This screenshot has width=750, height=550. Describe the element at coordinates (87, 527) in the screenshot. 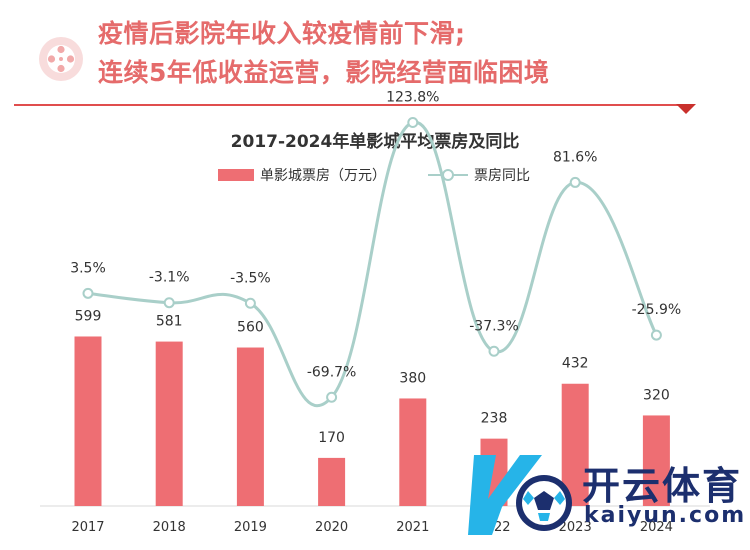

I see `x-tick-label-2017: 2017` at that location.